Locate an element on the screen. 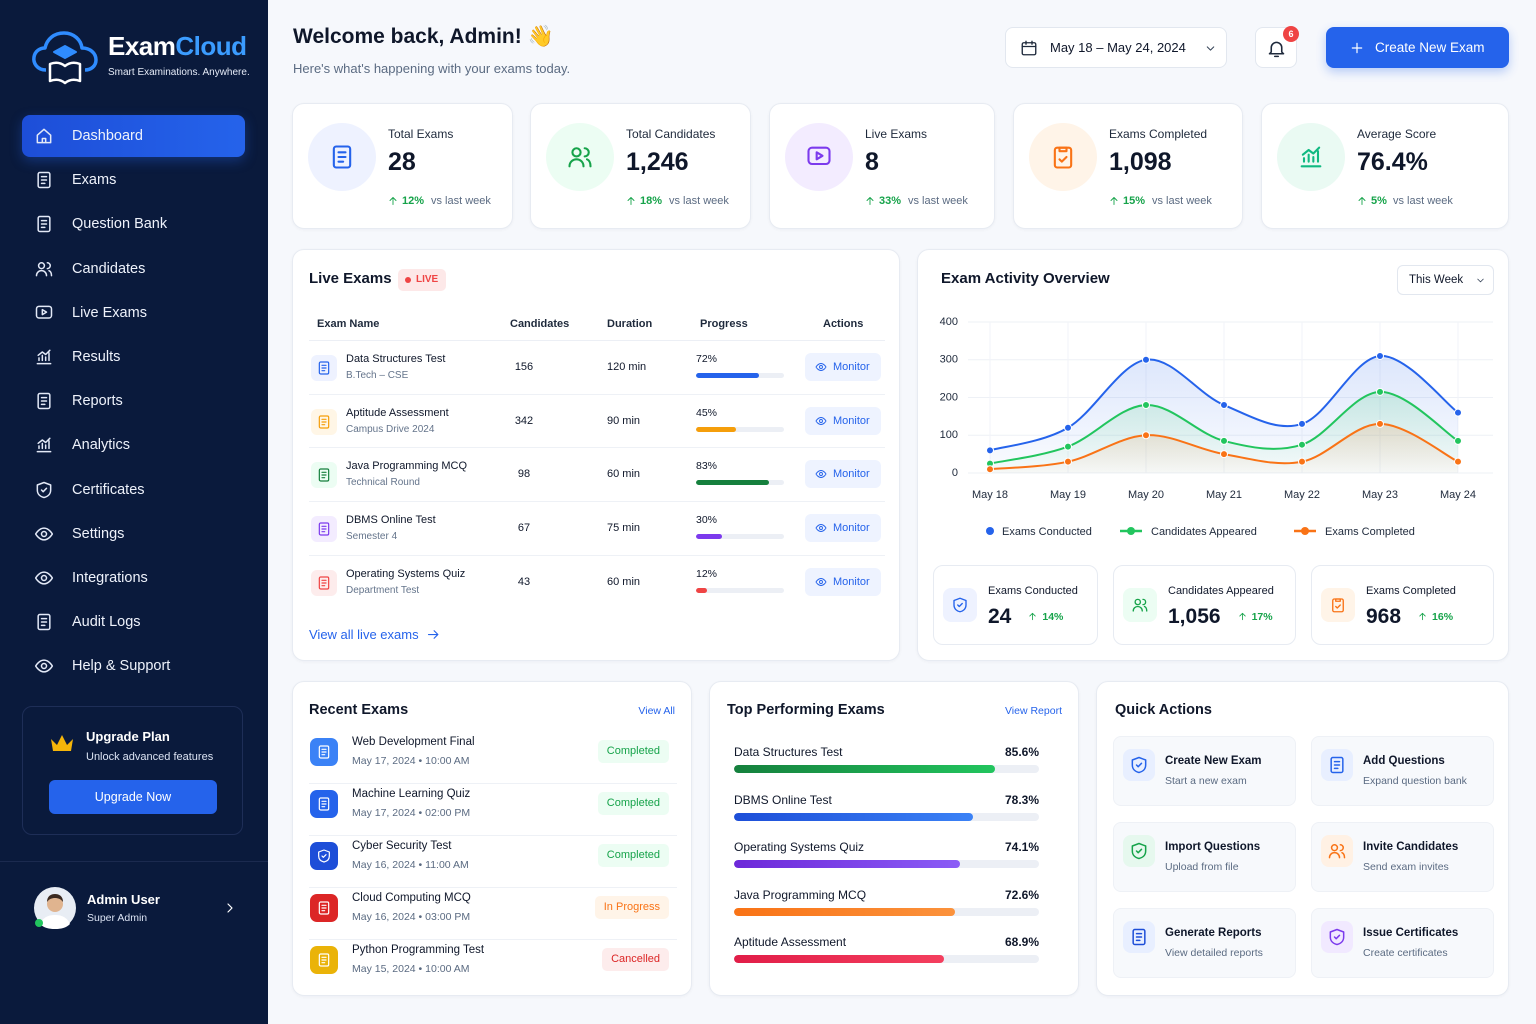  score-bar is located at coordinates (847, 864).